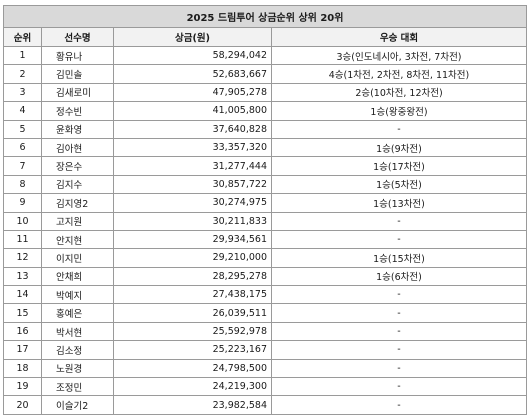 This screenshot has height=415, width=530. Describe the element at coordinates (22, 147) in the screenshot. I see `rank-cell: 6` at that location.